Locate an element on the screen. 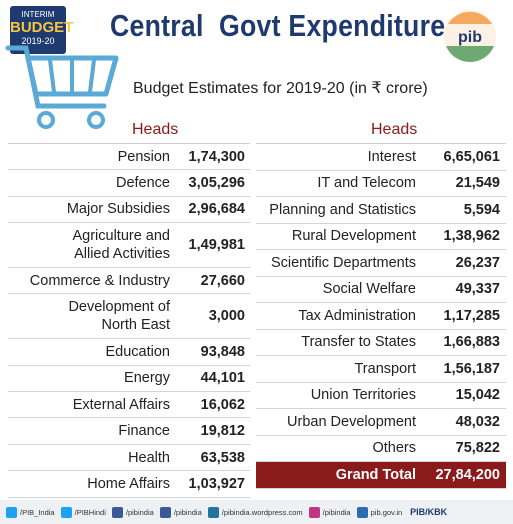 The width and height of the screenshot is (513, 524). table-row: Interest 6,65,061 is located at coordinates (381, 157).